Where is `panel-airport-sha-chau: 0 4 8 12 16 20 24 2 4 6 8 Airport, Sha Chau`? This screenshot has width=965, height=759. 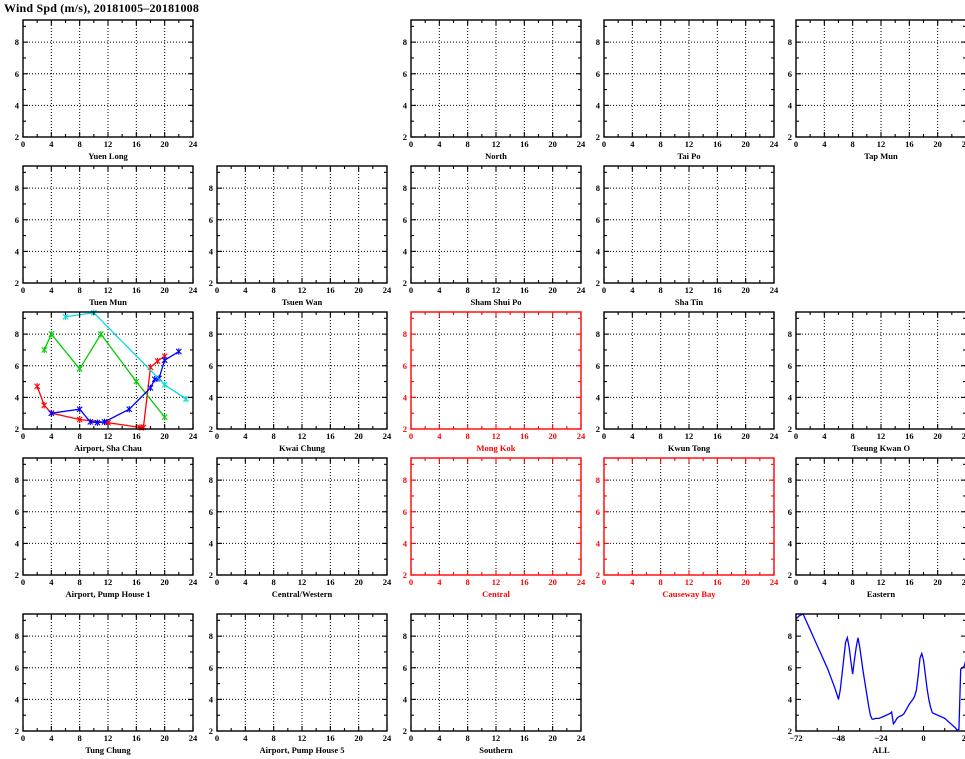 panel-airport-sha-chau: 0 4 8 12 16 20 24 2 4 6 8 Airport, Sha Chau is located at coordinates (106, 383).